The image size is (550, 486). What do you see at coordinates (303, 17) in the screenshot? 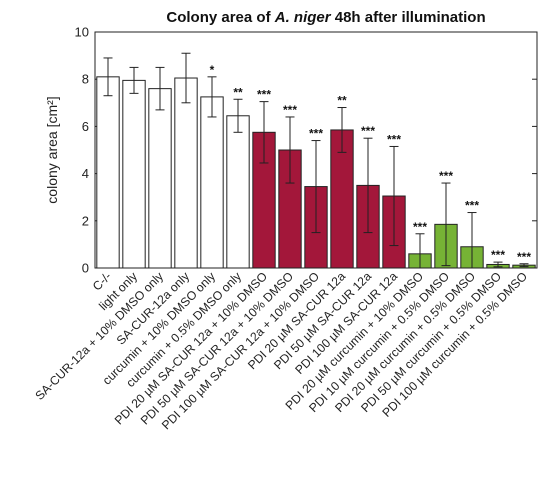
I see `chart-title-species: A. niger` at bounding box center [303, 17].